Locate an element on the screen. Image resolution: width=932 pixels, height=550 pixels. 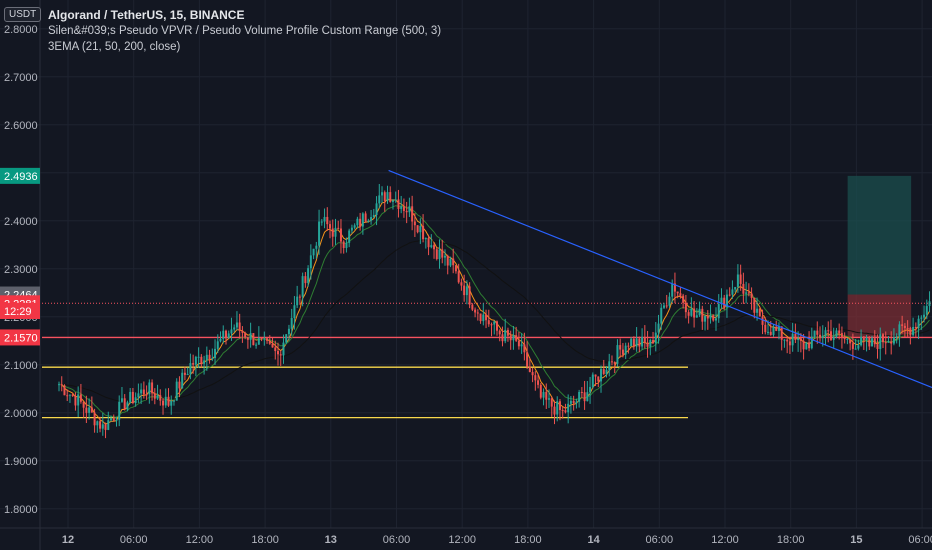
y-tick-label: 2.4000 is located at coordinates (21, 222).